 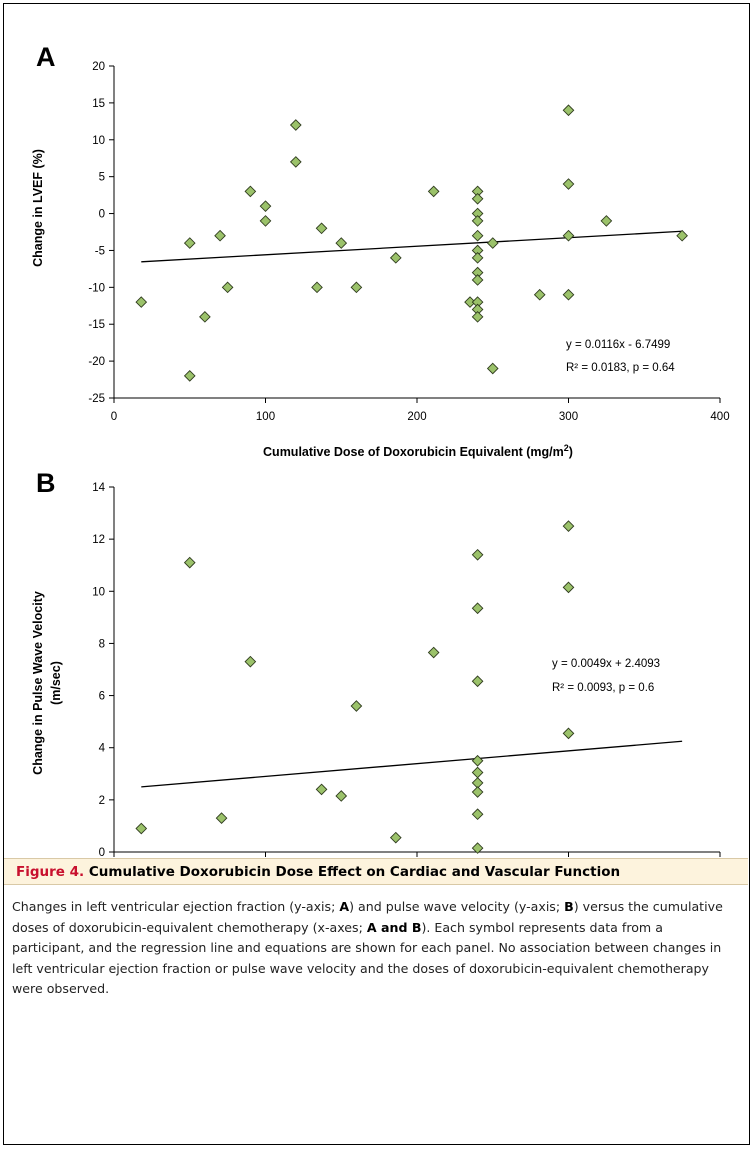 I want to click on figure-number: Figure 4., so click(x=50, y=872).